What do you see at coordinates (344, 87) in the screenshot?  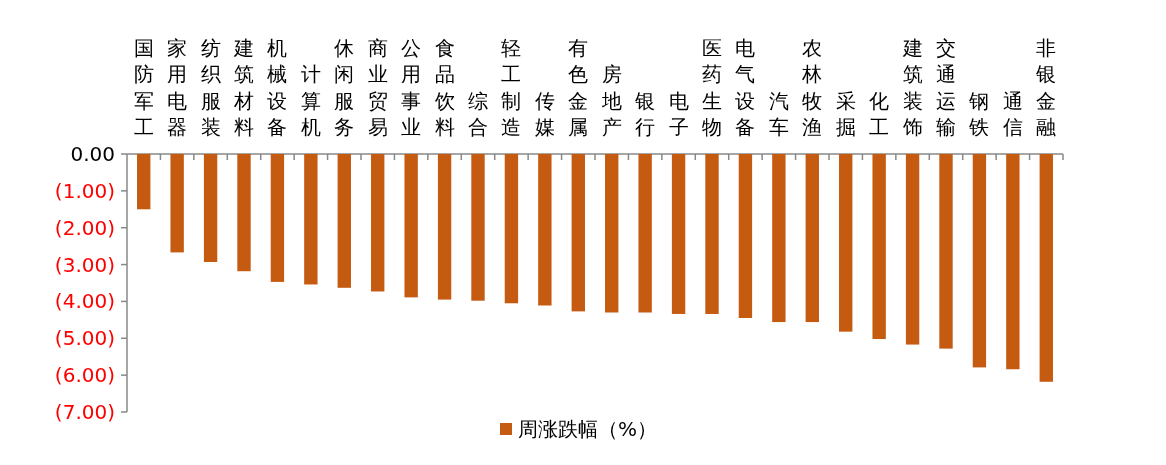 I see `x-tick-label: 休闲服务` at bounding box center [344, 87].